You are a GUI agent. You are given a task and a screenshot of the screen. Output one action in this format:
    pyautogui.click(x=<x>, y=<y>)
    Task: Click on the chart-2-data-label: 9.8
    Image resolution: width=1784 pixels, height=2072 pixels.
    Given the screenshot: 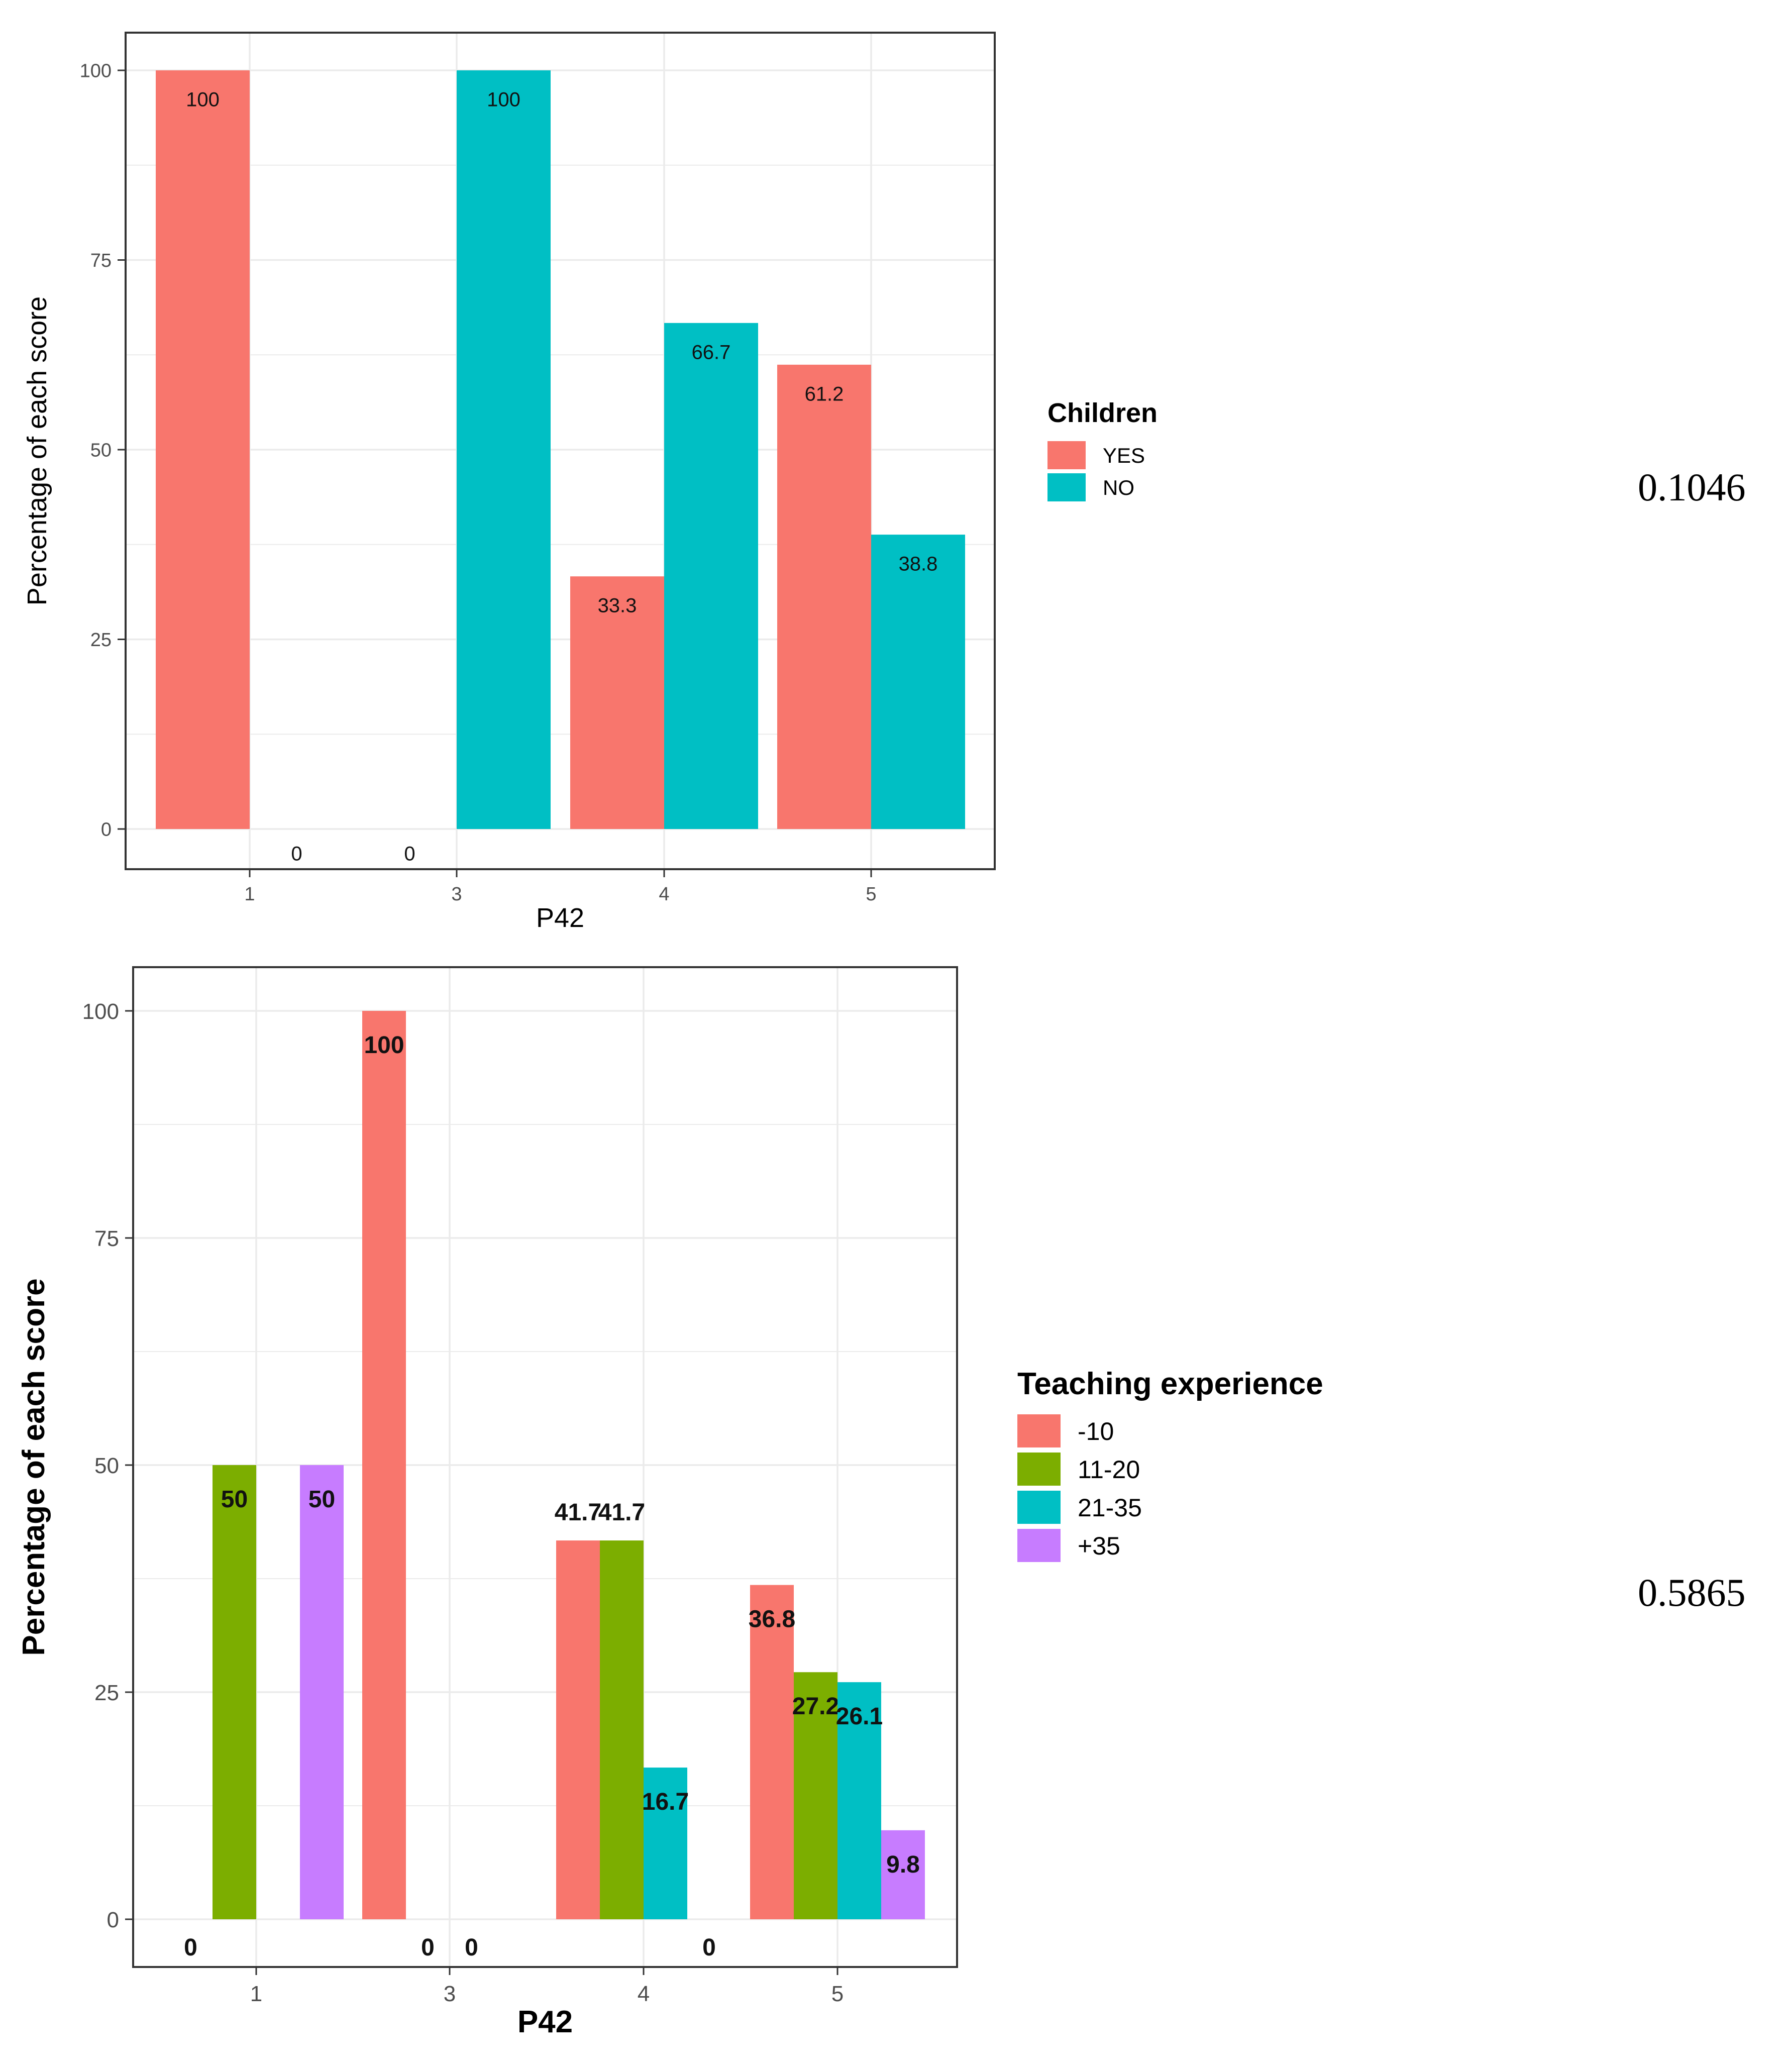 What is the action you would take?
    pyautogui.click(x=903, y=1864)
    